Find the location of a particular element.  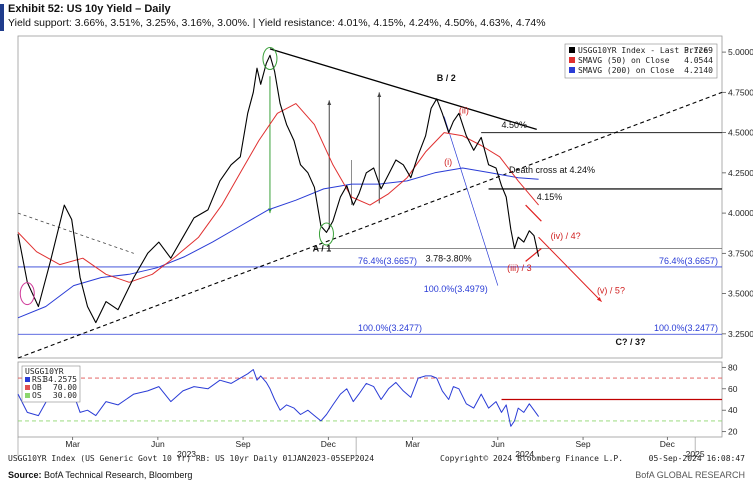

chart-annotation: (iii) / 3 is located at coordinates (519, 268).